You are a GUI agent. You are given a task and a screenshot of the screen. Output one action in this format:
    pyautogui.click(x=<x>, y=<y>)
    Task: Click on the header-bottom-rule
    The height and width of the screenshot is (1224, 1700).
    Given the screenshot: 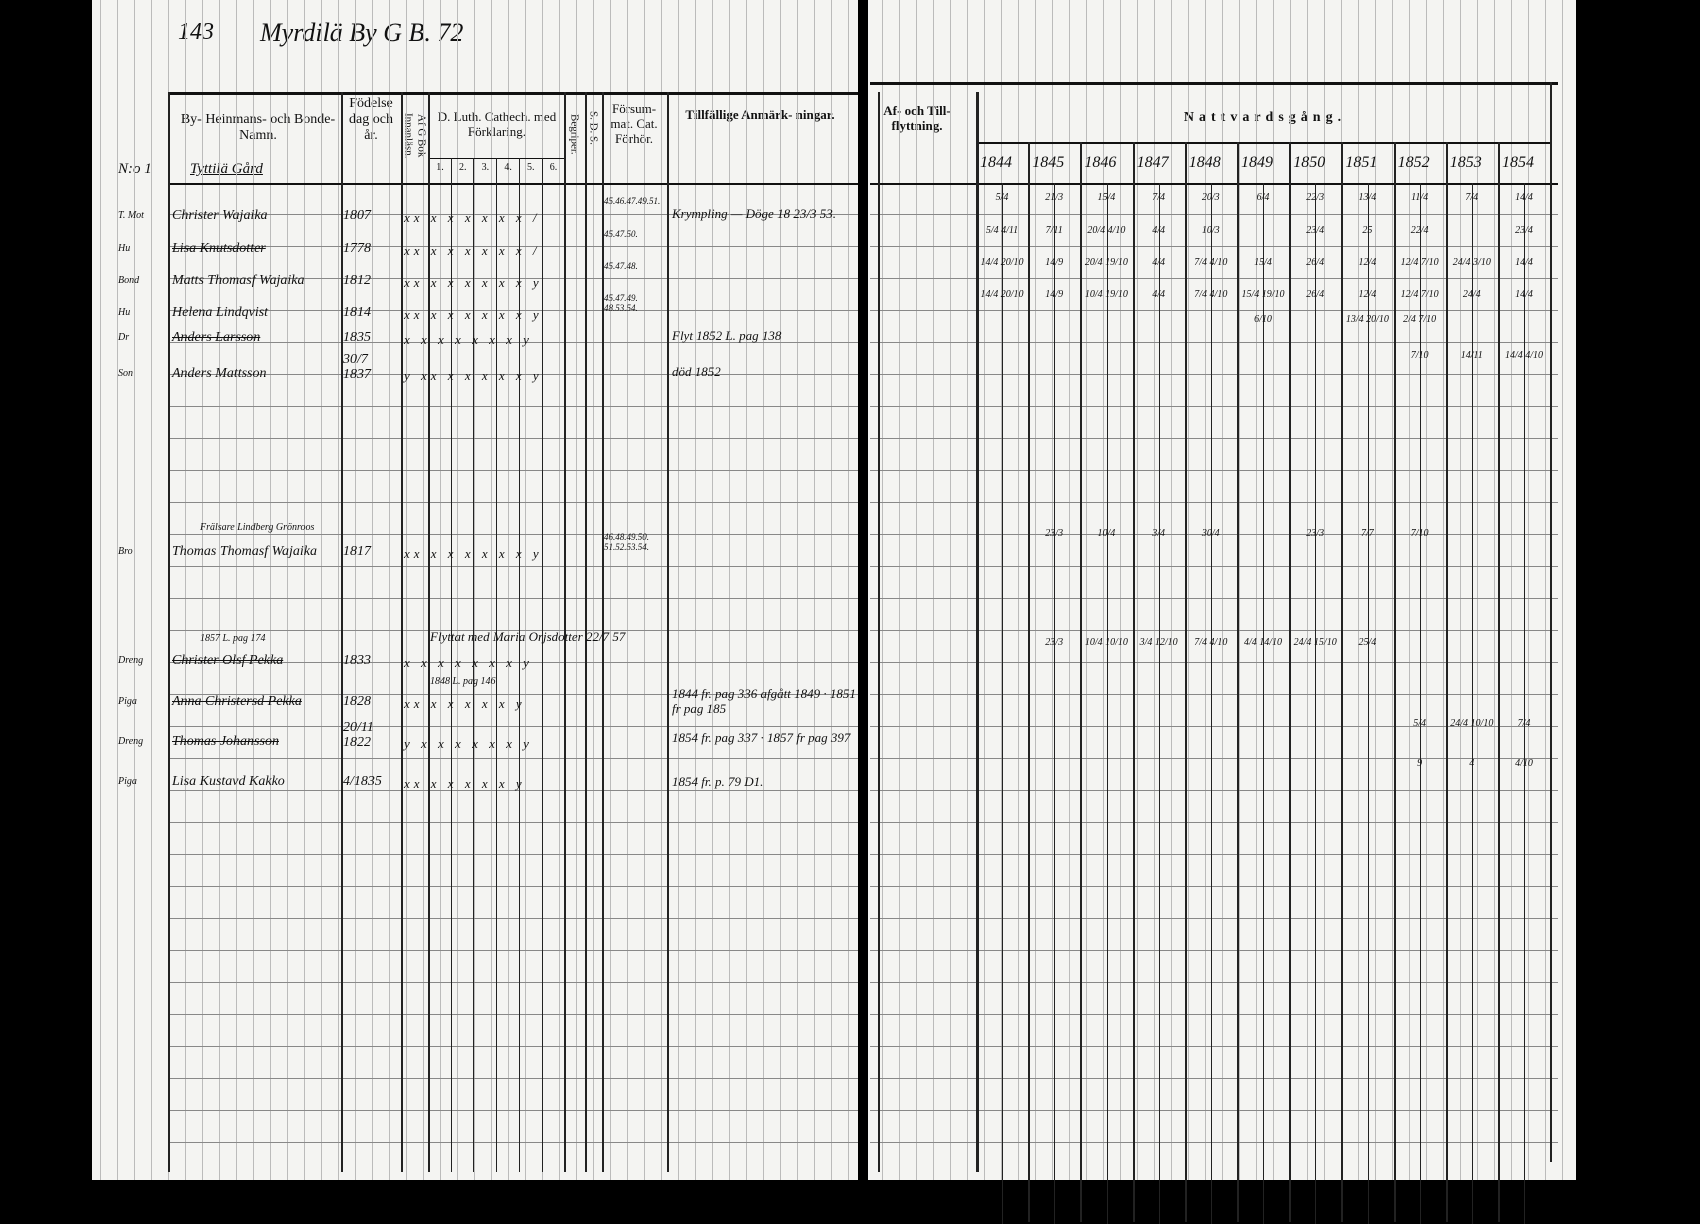 What is the action you would take?
    pyautogui.click(x=1214, y=184)
    